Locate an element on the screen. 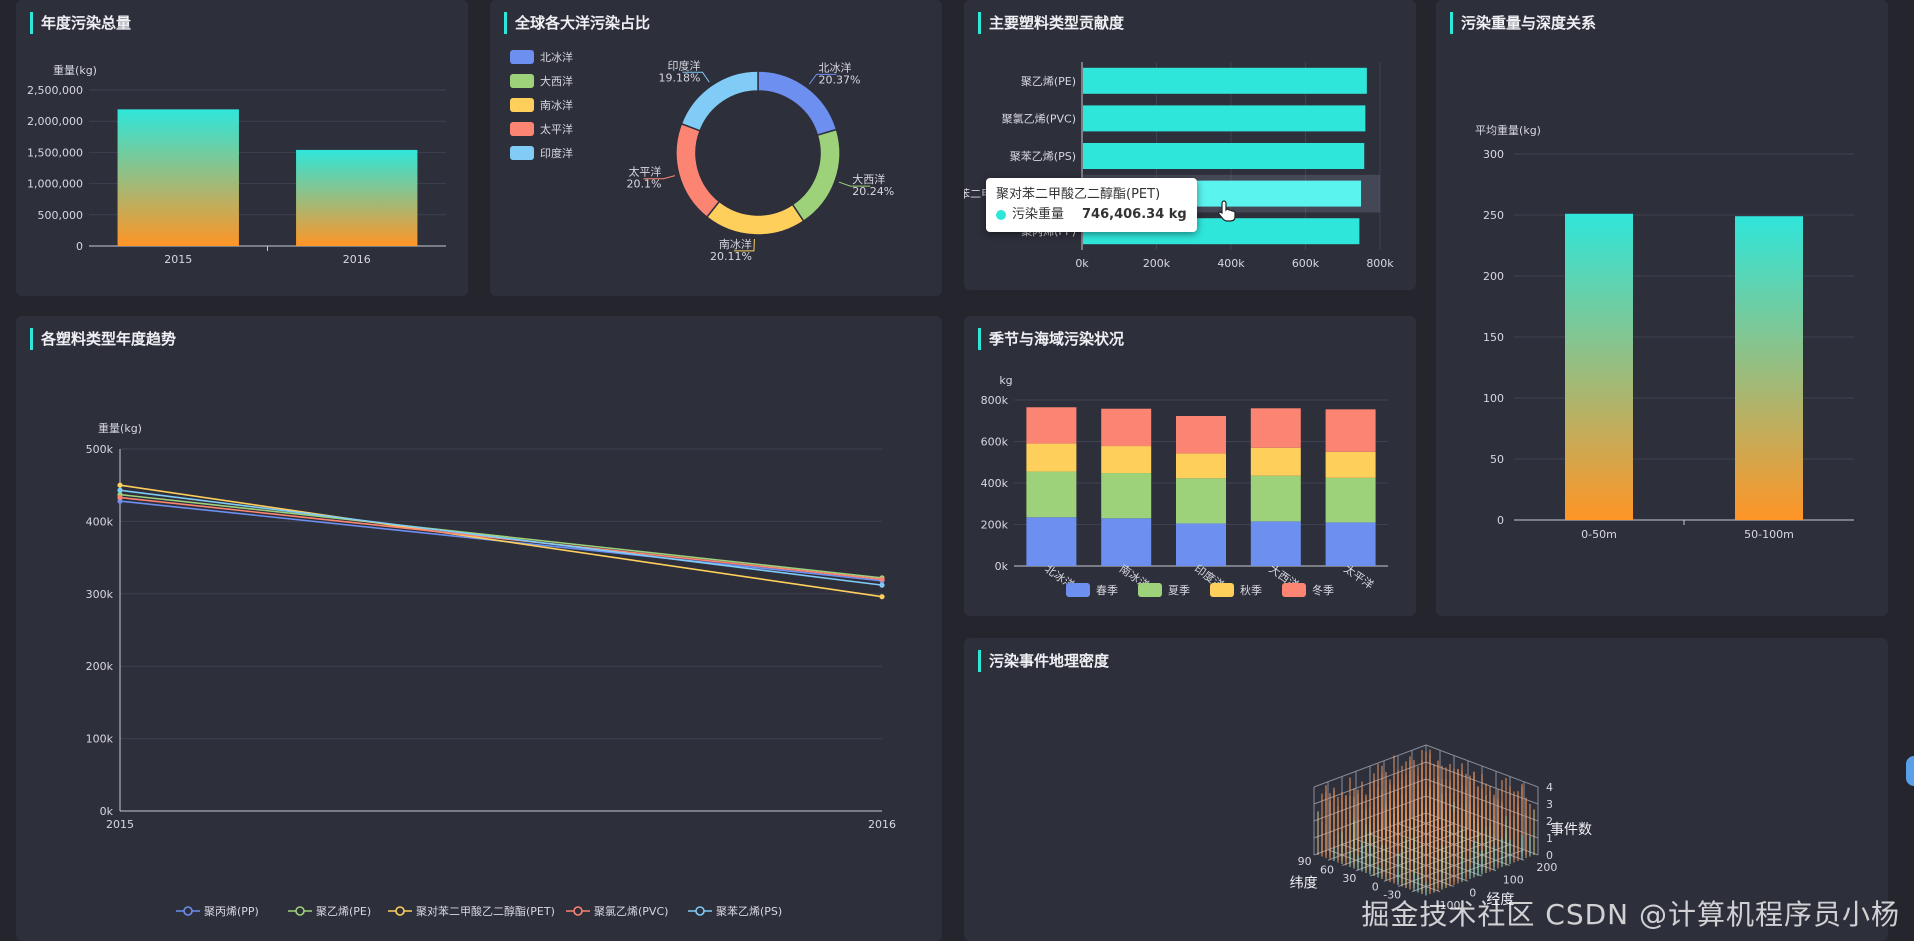 This screenshot has width=1914, height=941. depth-chart: 平均重量(kg) 0 50 100 150 200 250 300 0-50m 50-100m is located at coordinates (1664, 332).